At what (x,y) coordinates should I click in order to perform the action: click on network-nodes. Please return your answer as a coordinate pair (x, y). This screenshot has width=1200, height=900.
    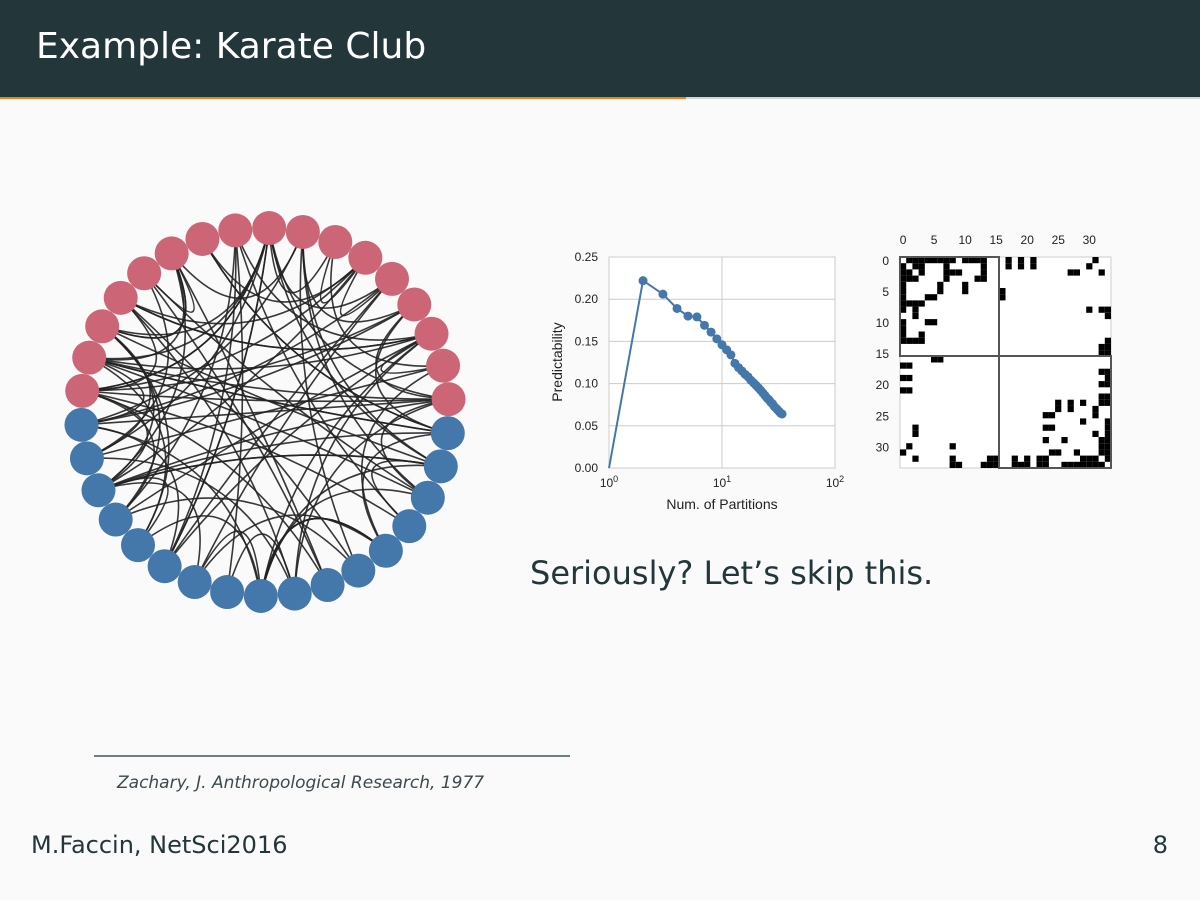
    Looking at the image, I should click on (265, 412).